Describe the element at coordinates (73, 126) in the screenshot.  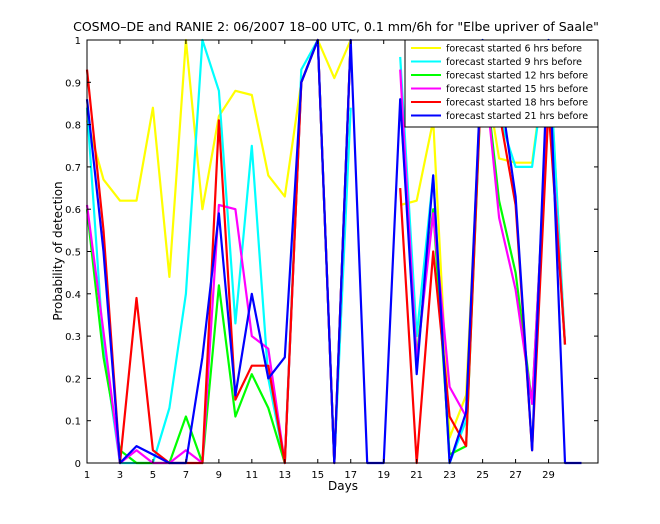
I see `y-tick-label: 0.8` at that location.